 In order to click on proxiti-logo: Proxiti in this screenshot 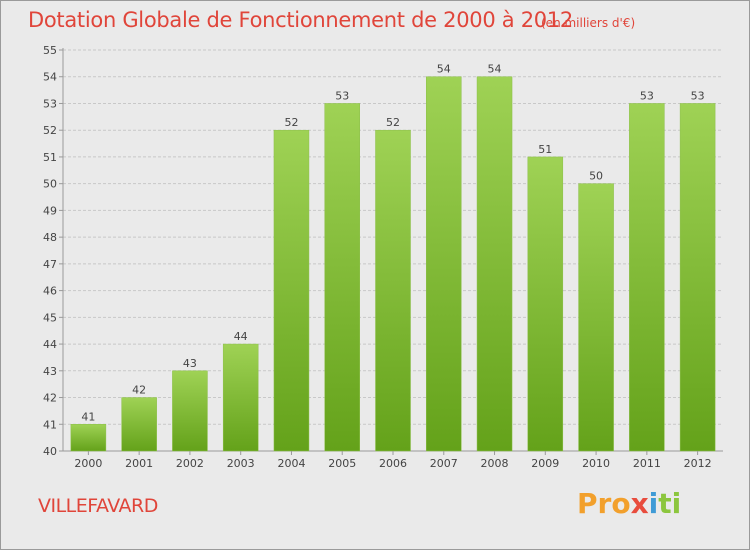, I will do `click(629, 503)`.